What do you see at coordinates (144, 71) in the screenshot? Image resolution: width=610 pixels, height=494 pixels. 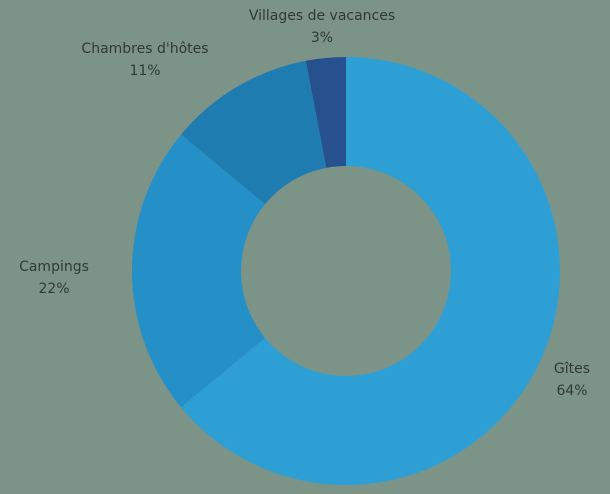 I see `slice-value-chambres: 11%` at bounding box center [144, 71].